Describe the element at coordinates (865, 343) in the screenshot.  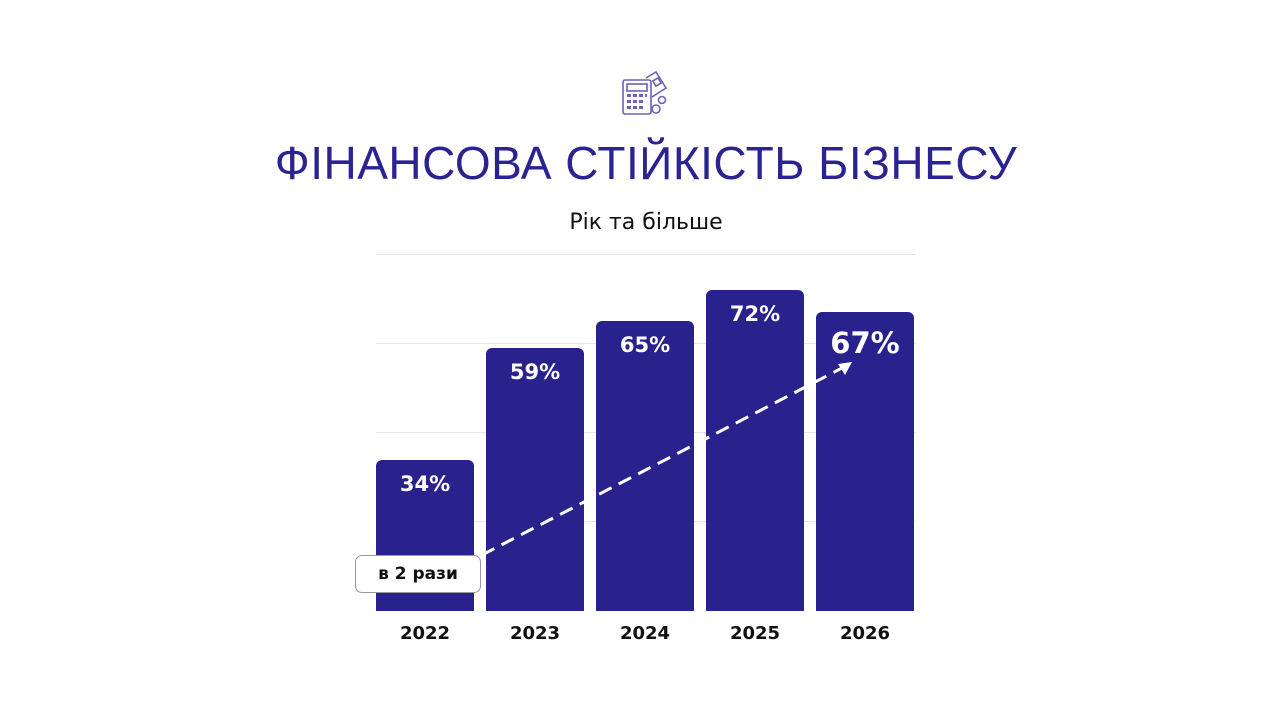
I see `bar-value-label: 67%` at that location.